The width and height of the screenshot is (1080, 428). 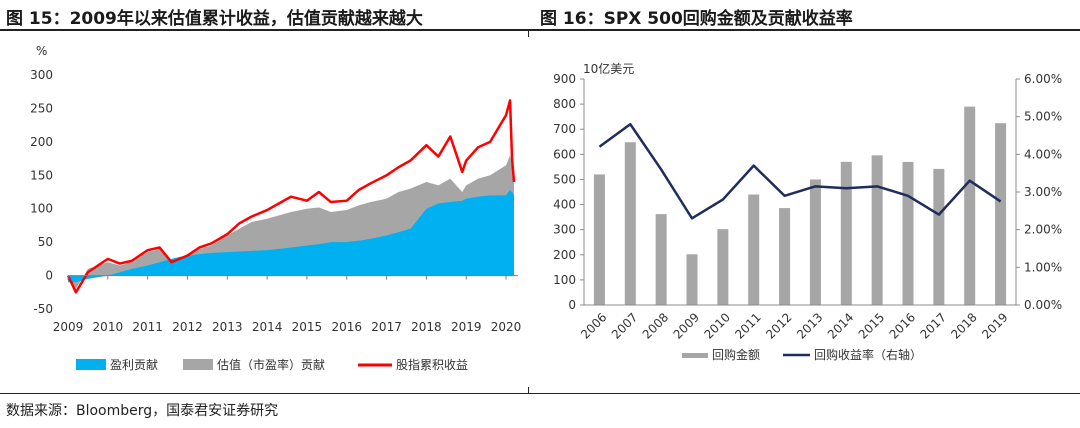 What do you see at coordinates (696, 19) in the screenshot?
I see `figure-16-title: 图 16：SPX 500回购金额及贡献收益率` at bounding box center [696, 19].